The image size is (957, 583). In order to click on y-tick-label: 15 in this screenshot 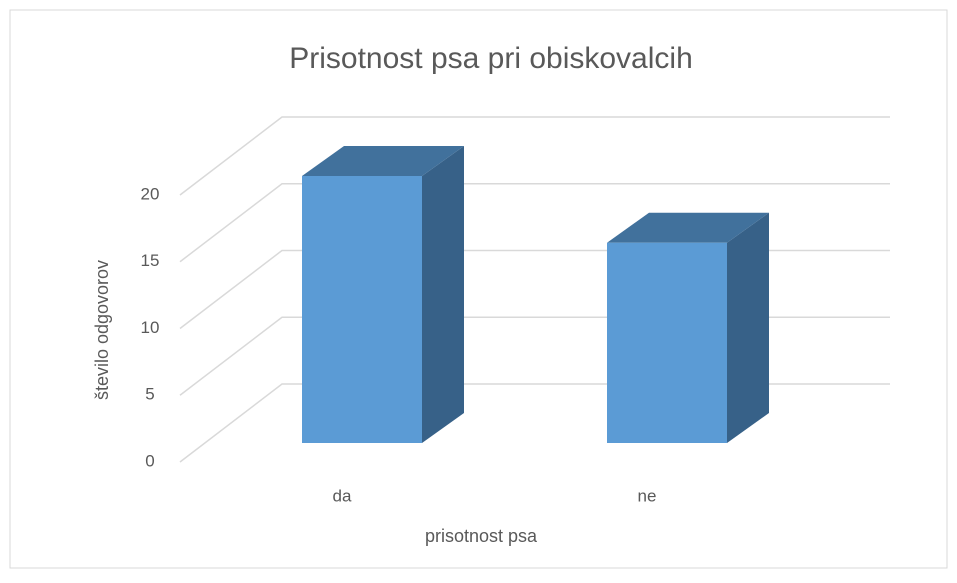, I will do `click(150, 260)`.